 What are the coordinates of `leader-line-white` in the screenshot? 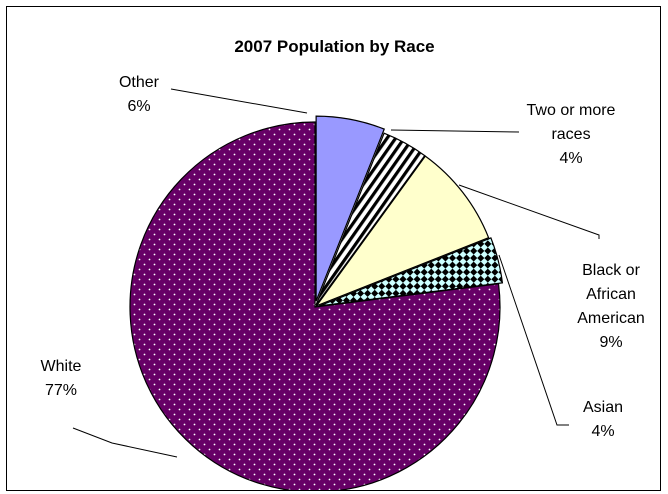 It's located at (125, 442).